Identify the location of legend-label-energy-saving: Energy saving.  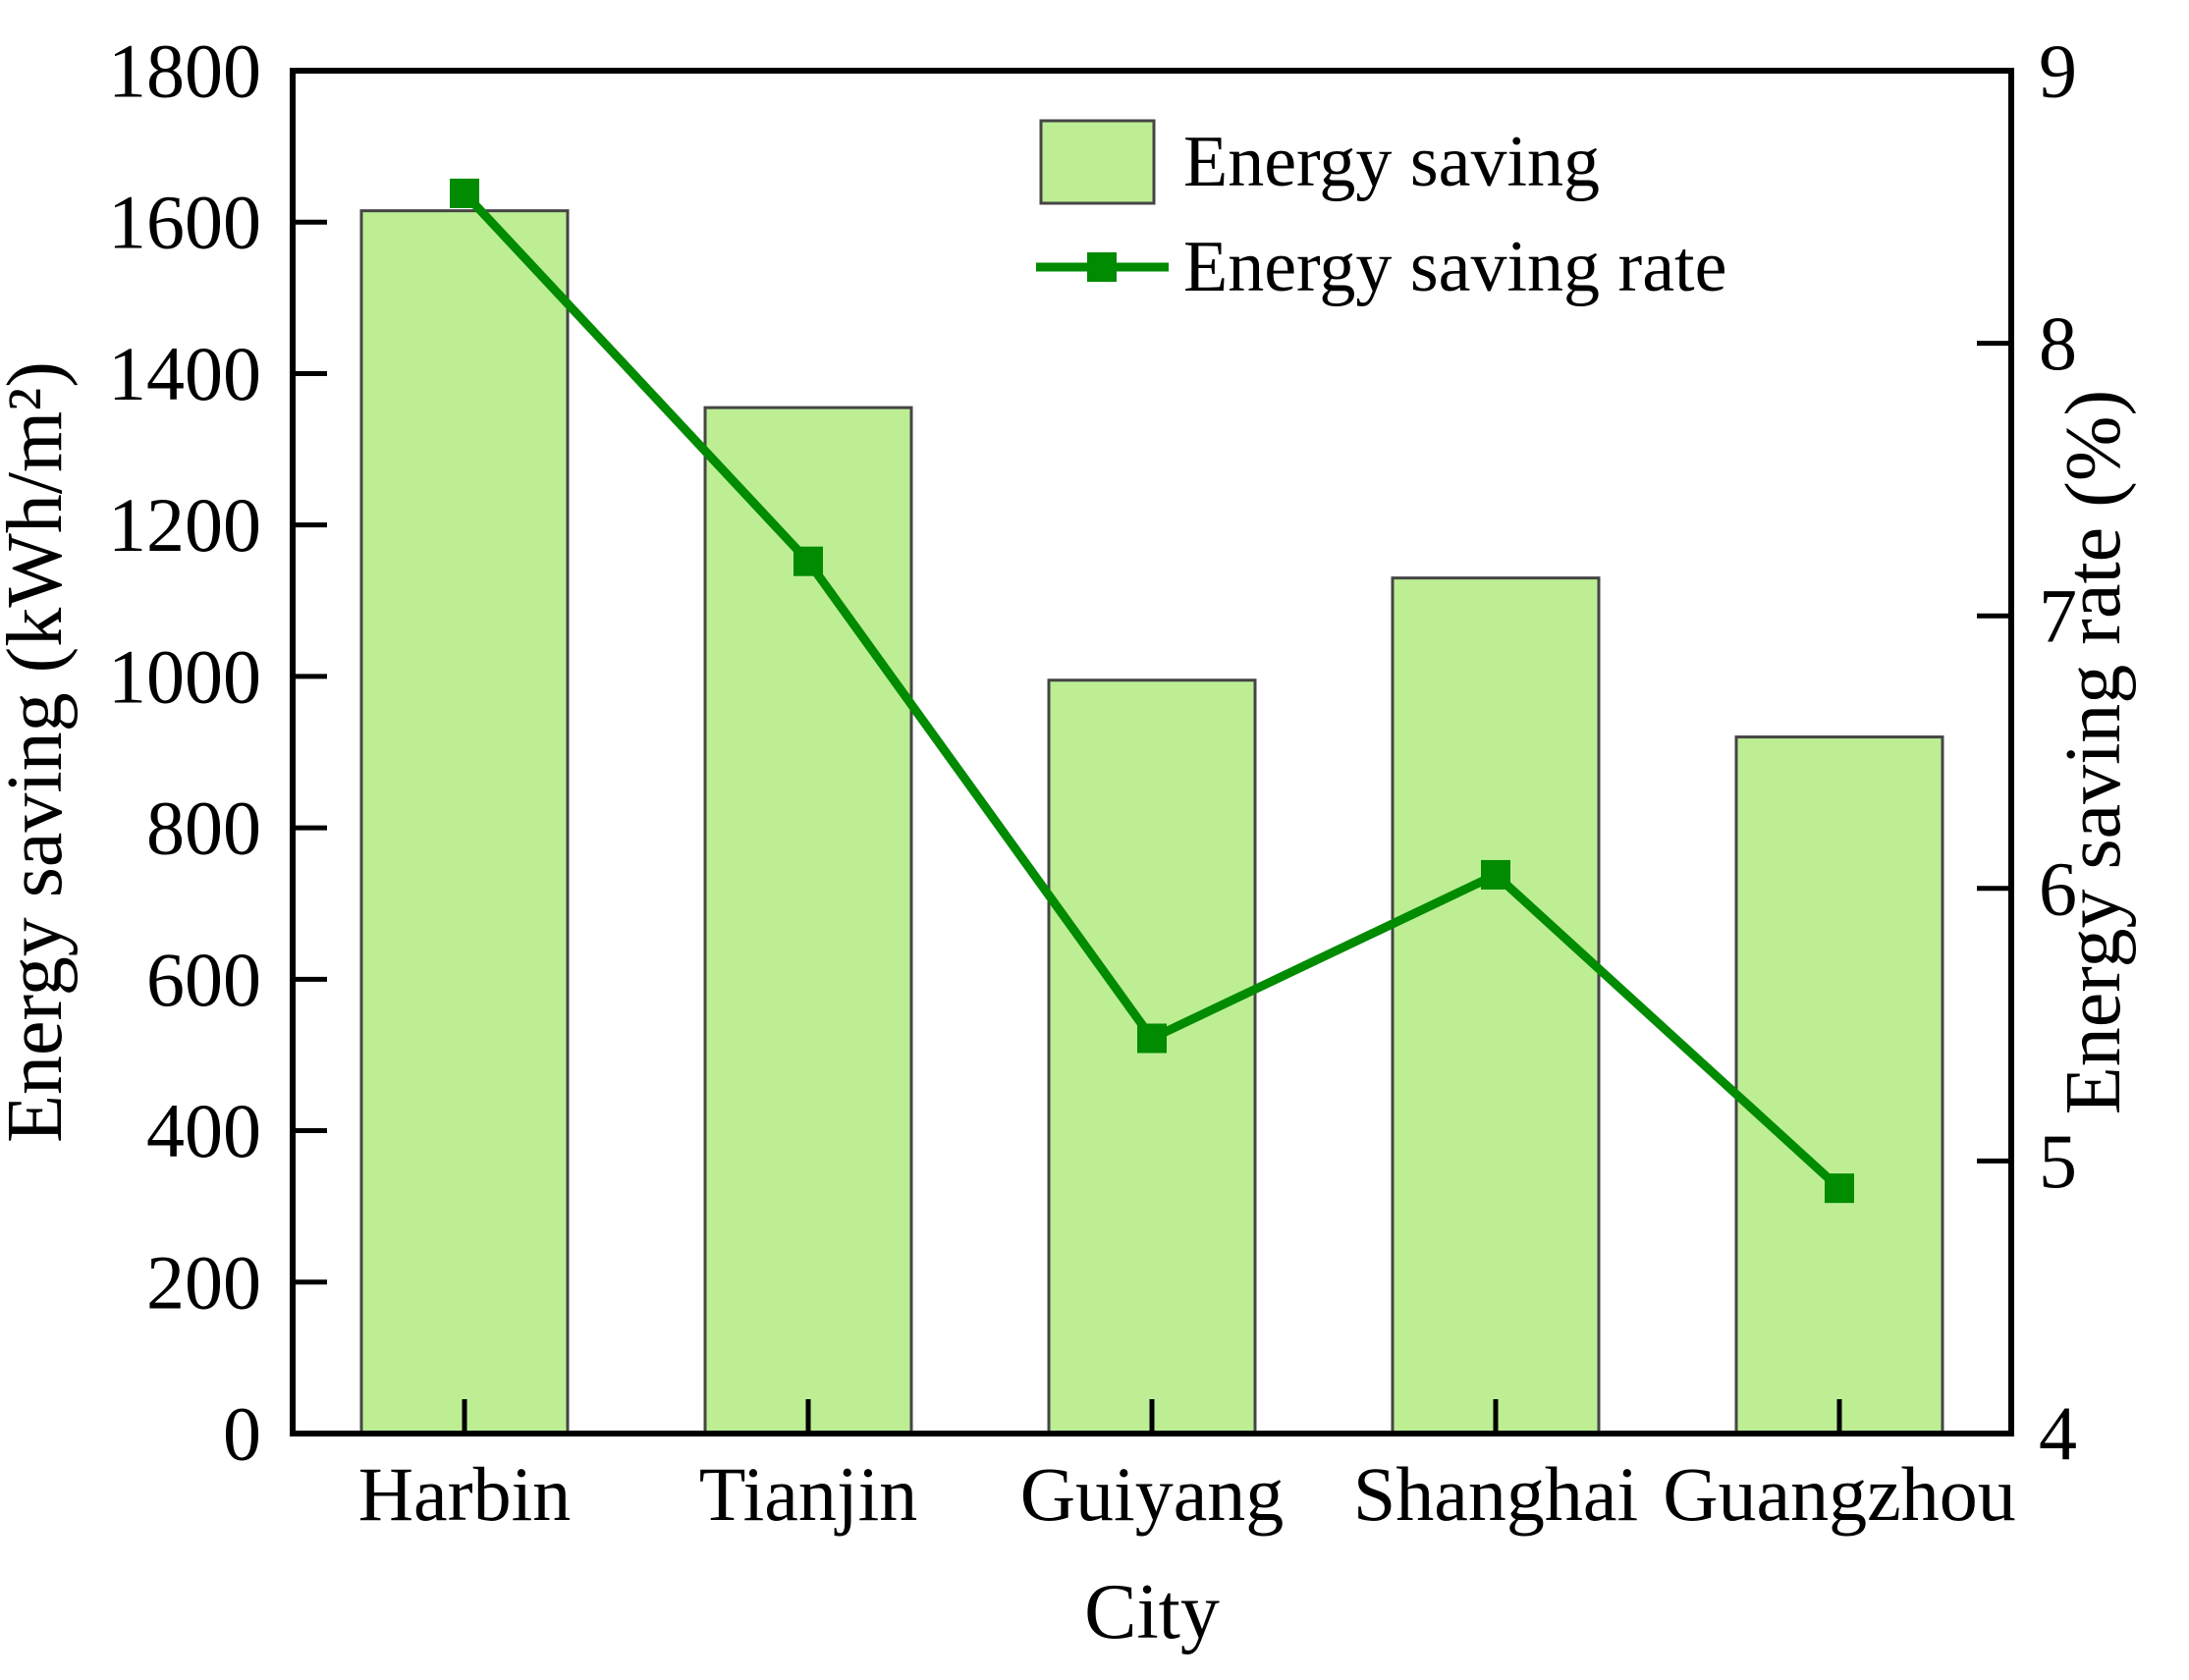
(1391, 162).